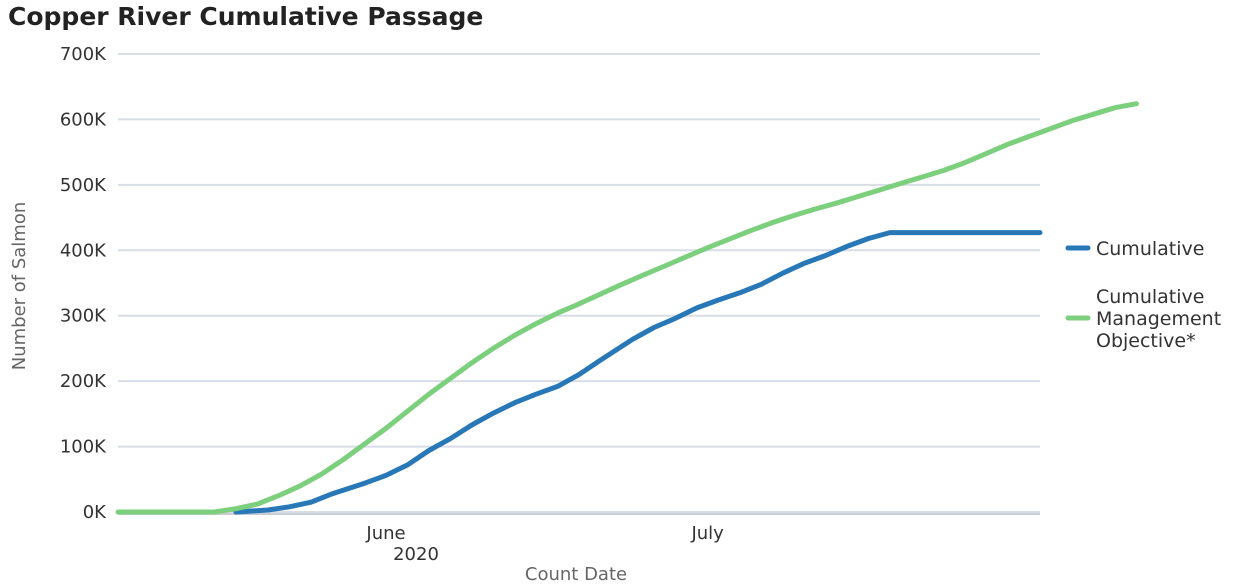 This screenshot has height=585, width=1246. Describe the element at coordinates (246, 16) in the screenshot. I see `chart-title: Copper River Cumulative Passage` at that location.